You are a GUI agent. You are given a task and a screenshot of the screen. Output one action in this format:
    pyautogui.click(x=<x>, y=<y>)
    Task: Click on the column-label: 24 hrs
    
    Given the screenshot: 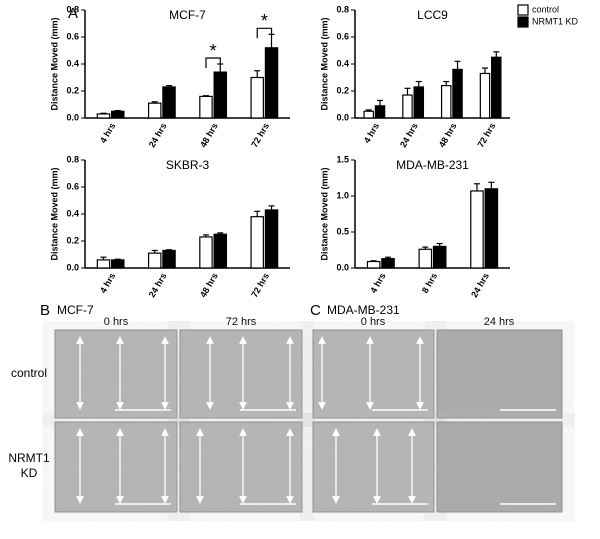 What is the action you would take?
    pyautogui.click(x=499, y=322)
    